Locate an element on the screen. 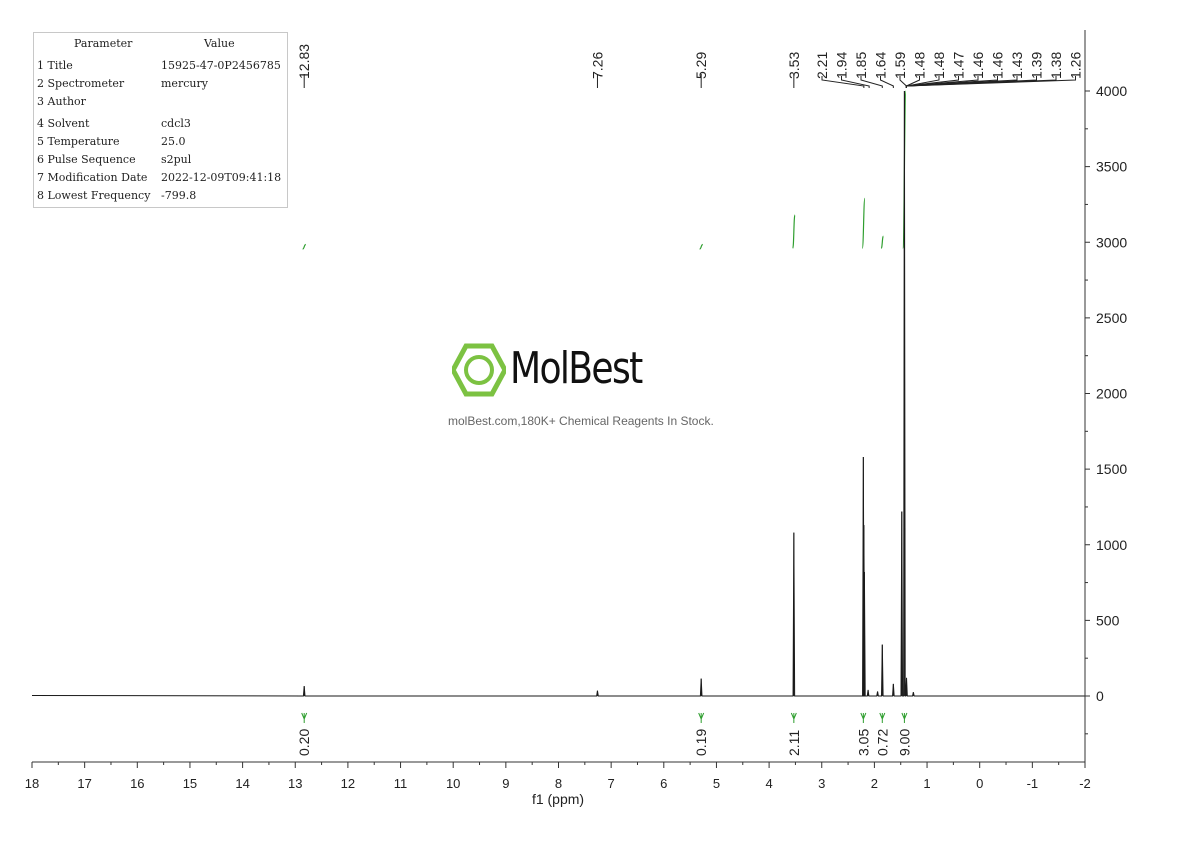 This screenshot has width=1190, height=841. x-tick-label: 6 is located at coordinates (663, 783).